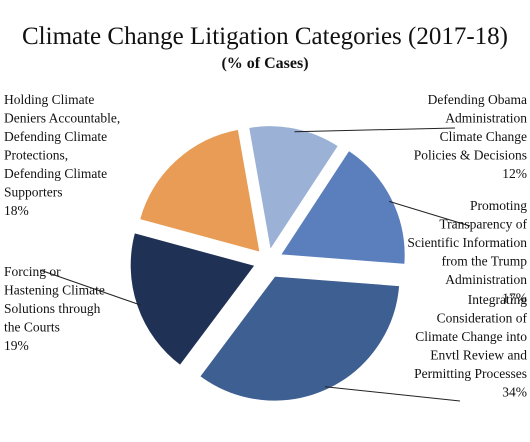 The width and height of the screenshot is (530, 442). What do you see at coordinates (16, 210) in the screenshot?
I see `slice-label-line: 18%` at bounding box center [16, 210].